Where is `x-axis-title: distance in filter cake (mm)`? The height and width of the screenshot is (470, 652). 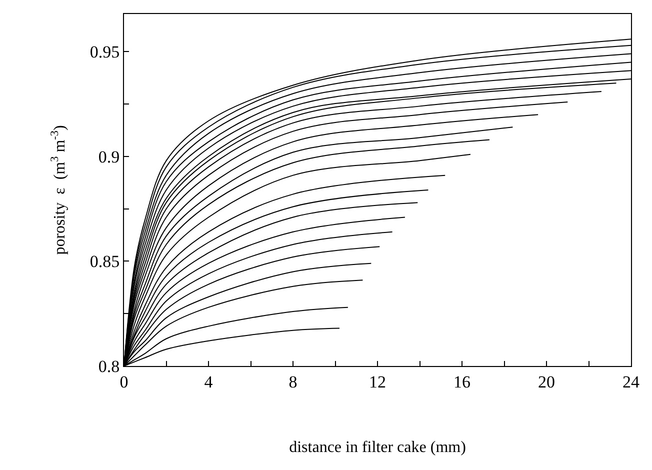 x-axis-title: distance in filter cake (mm) is located at coordinates (377, 447).